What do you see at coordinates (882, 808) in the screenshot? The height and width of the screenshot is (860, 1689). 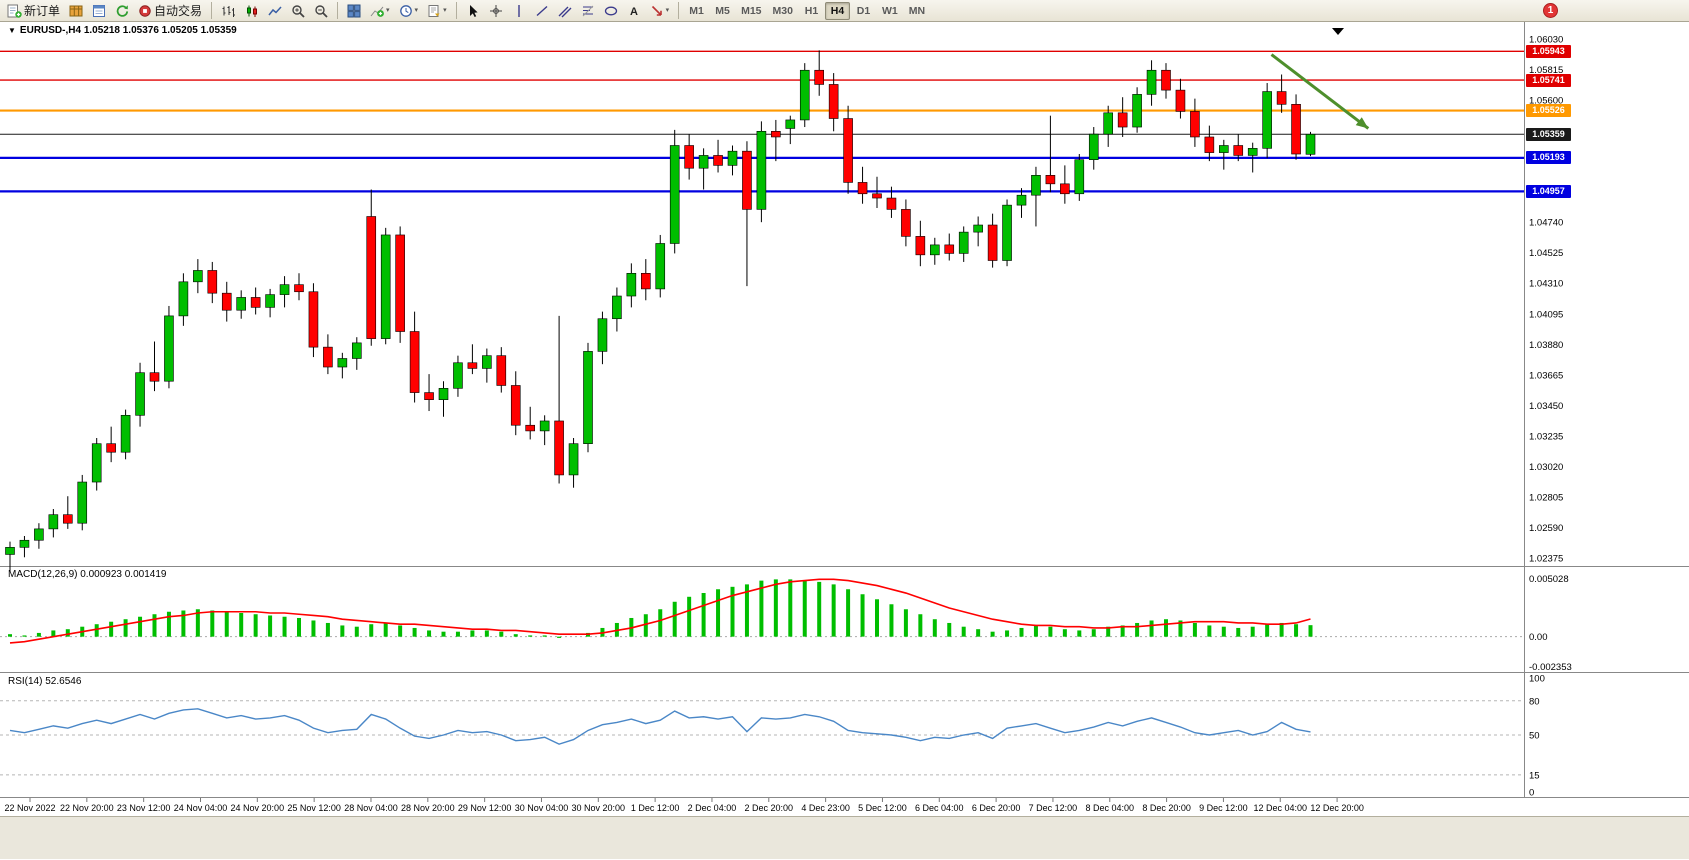 I see `svg-text: 5 Dec 12:00` at bounding box center [882, 808].